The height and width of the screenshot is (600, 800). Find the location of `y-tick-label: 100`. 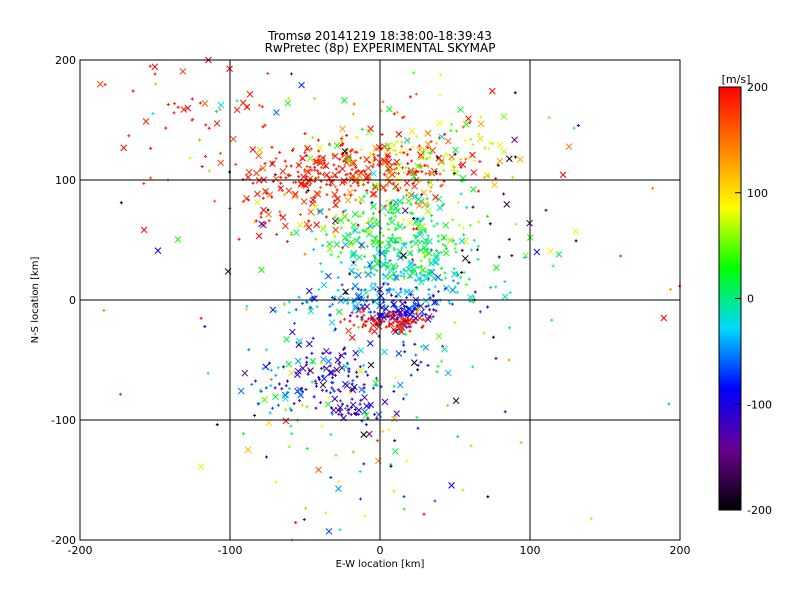

y-tick-label: 100 is located at coordinates (65, 180).